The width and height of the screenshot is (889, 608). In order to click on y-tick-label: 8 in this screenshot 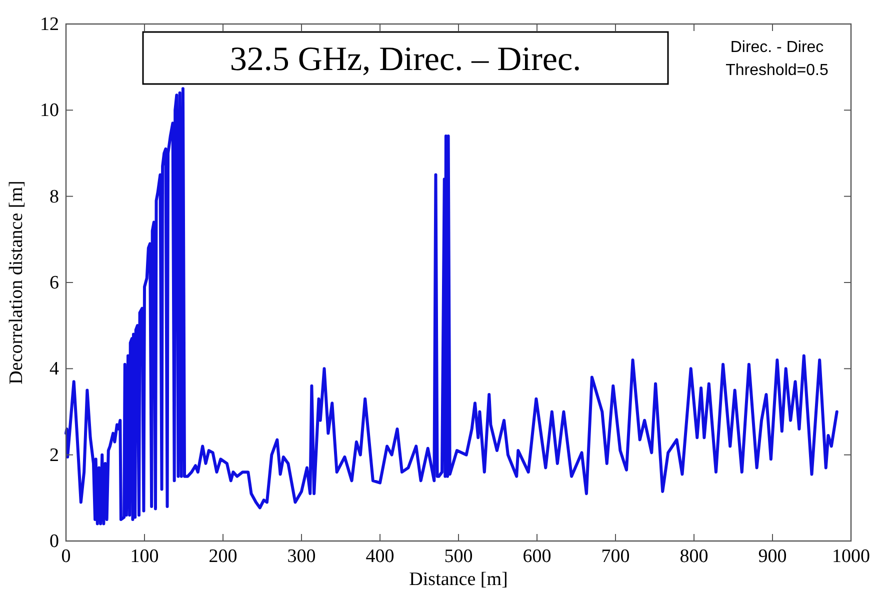, I will do `click(54, 197)`.